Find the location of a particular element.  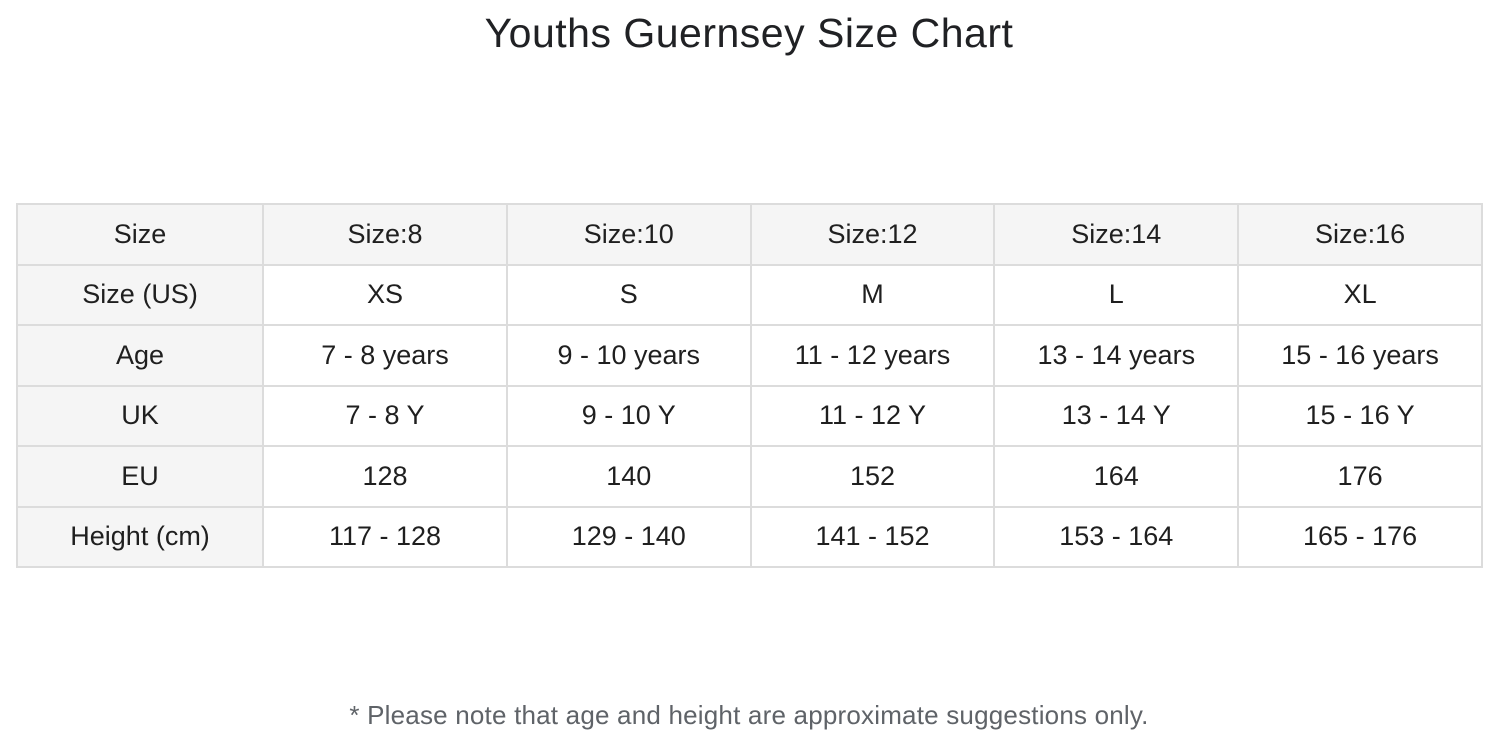

table-row-eu: EU 128 140 152 164 176 is located at coordinates (749, 476).